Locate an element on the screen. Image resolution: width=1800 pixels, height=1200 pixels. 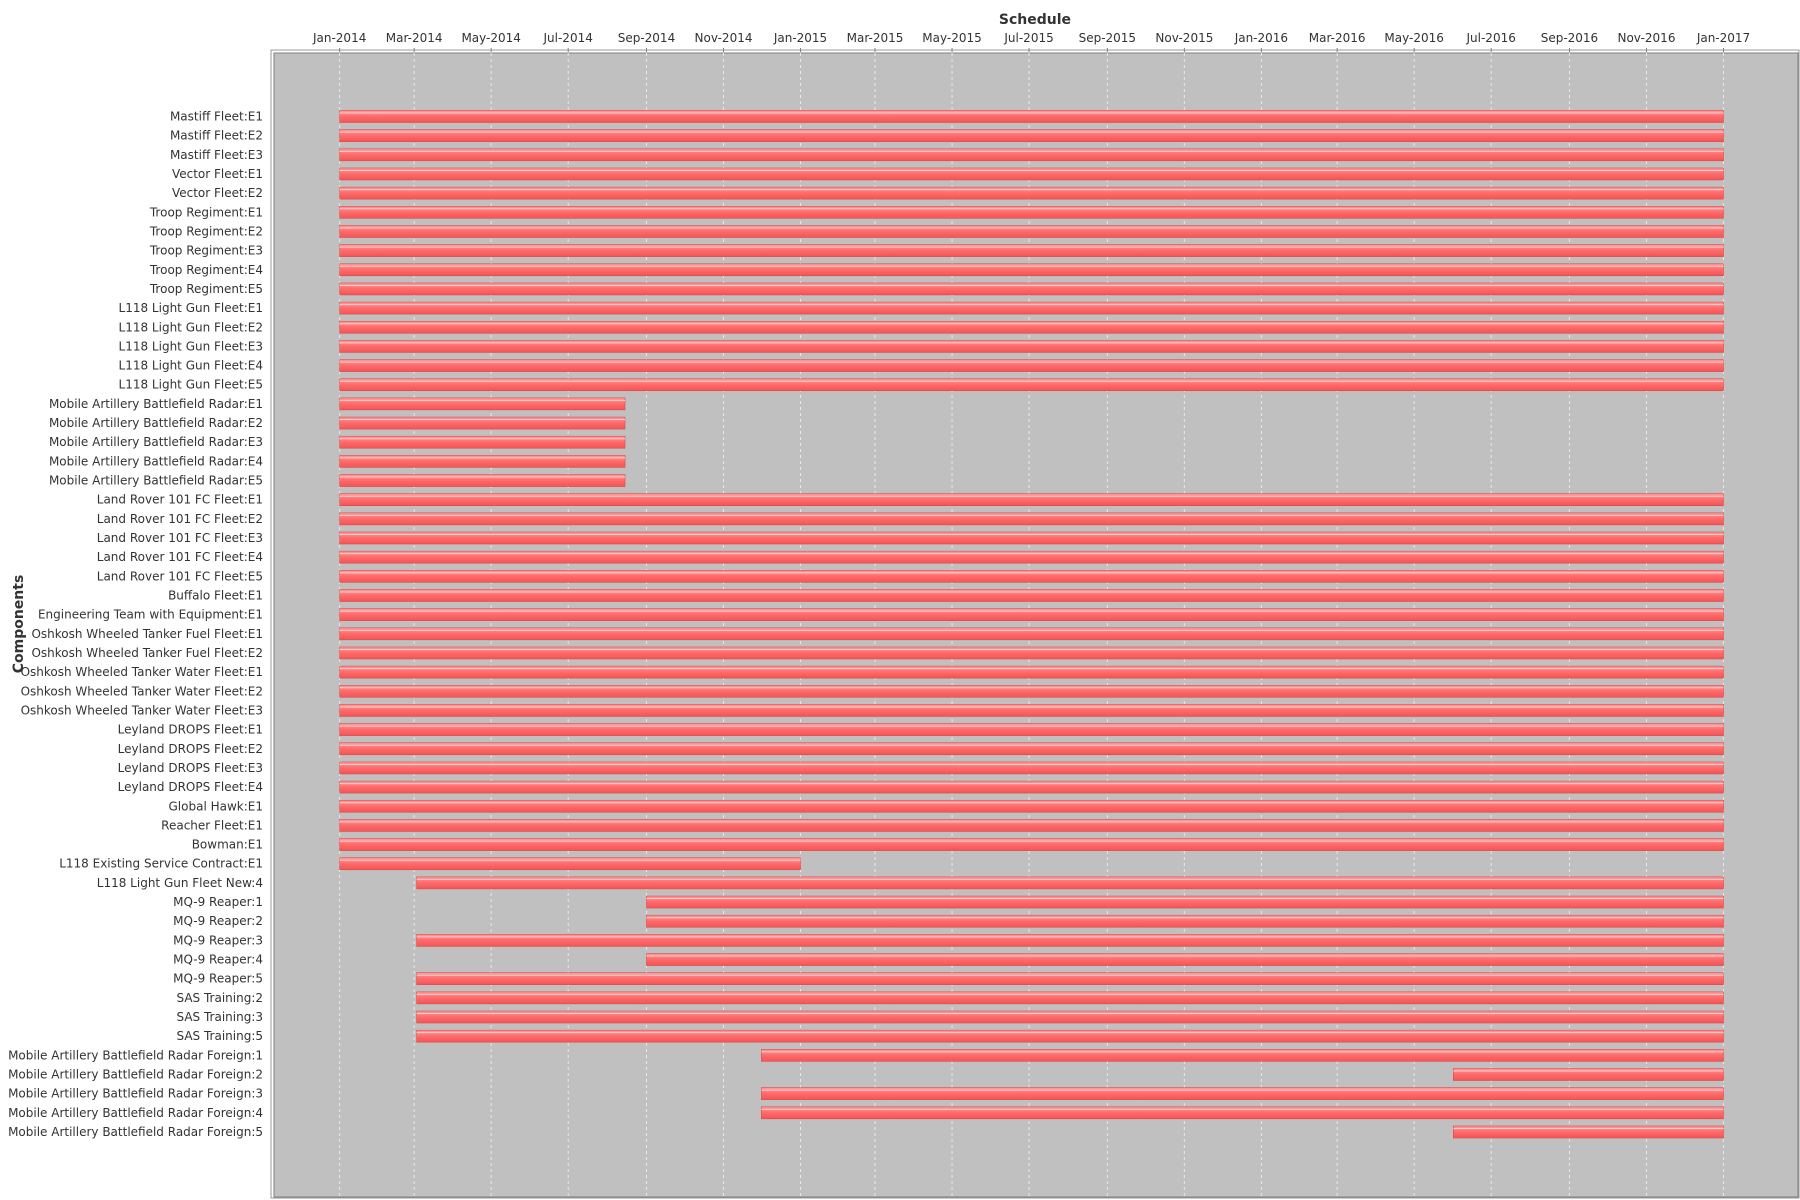
category-label: Troop Regiment:E4 is located at coordinates (206, 270).